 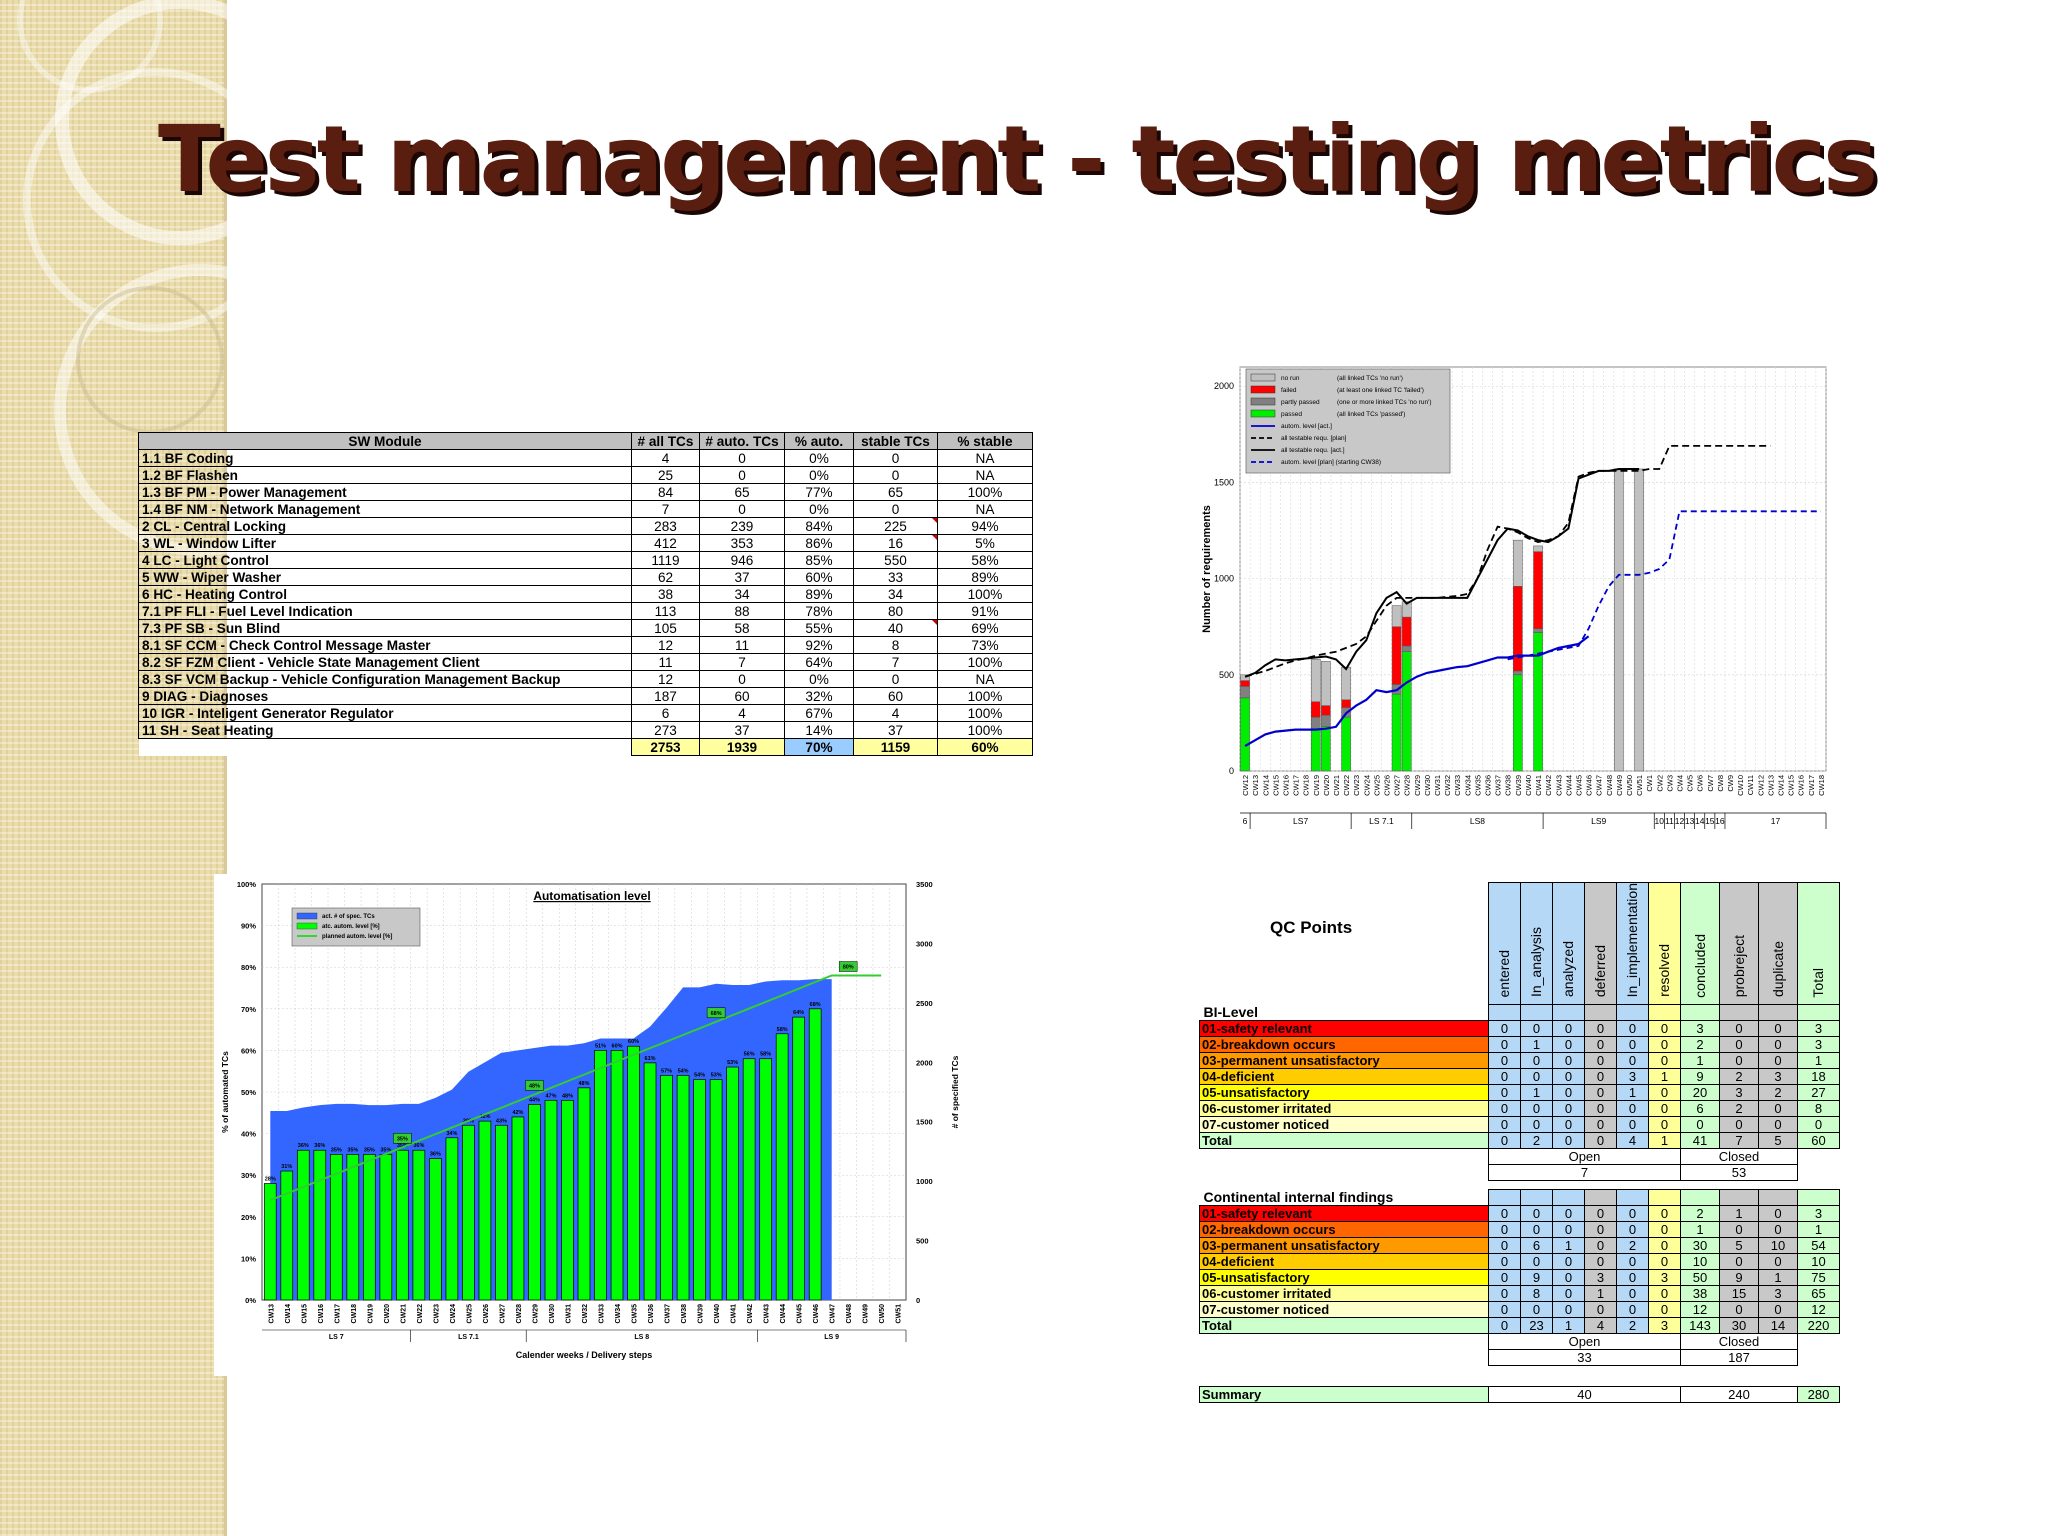 I want to click on sw-cell-text: 67%, so click(x=819, y=713).